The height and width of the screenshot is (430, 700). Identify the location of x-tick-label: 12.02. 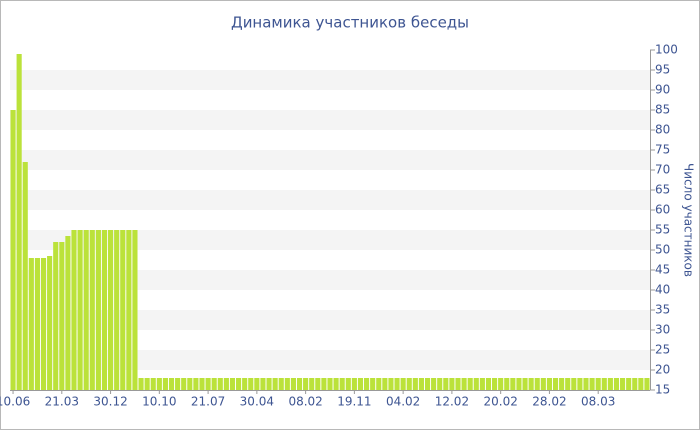
(452, 402).